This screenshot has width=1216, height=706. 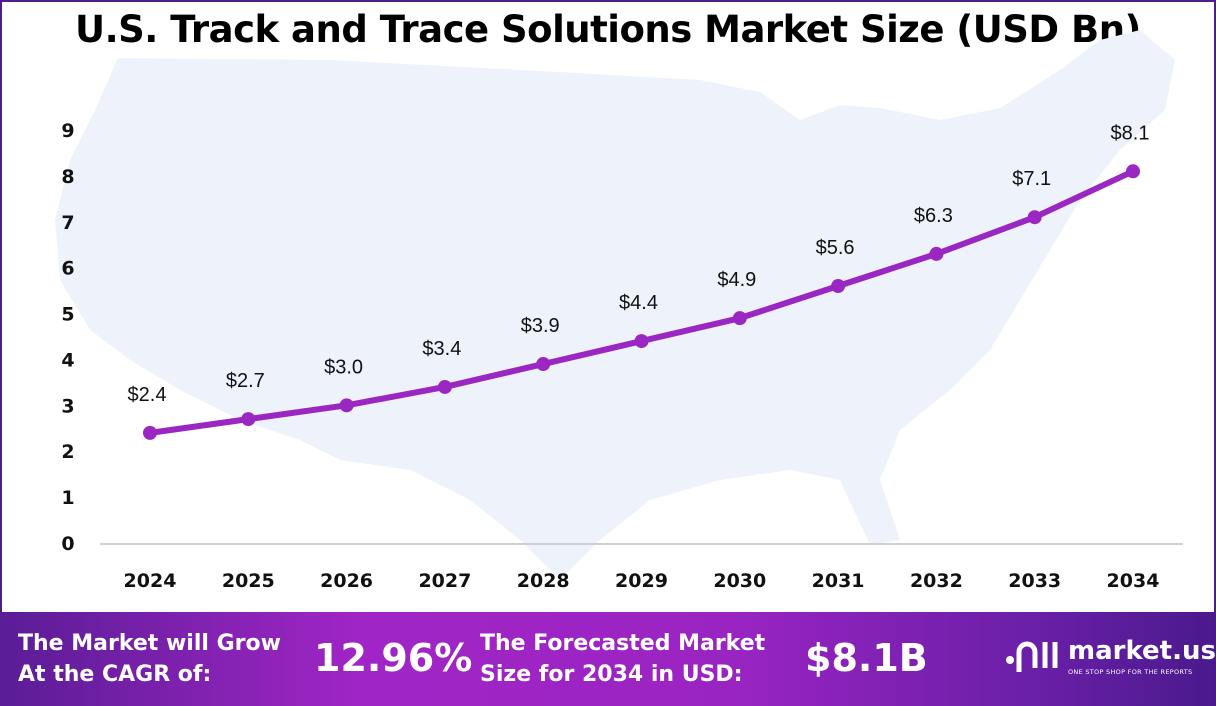 What do you see at coordinates (623, 643) in the screenshot?
I see `forecast-label-line1: The Forecasted Market` at bounding box center [623, 643].